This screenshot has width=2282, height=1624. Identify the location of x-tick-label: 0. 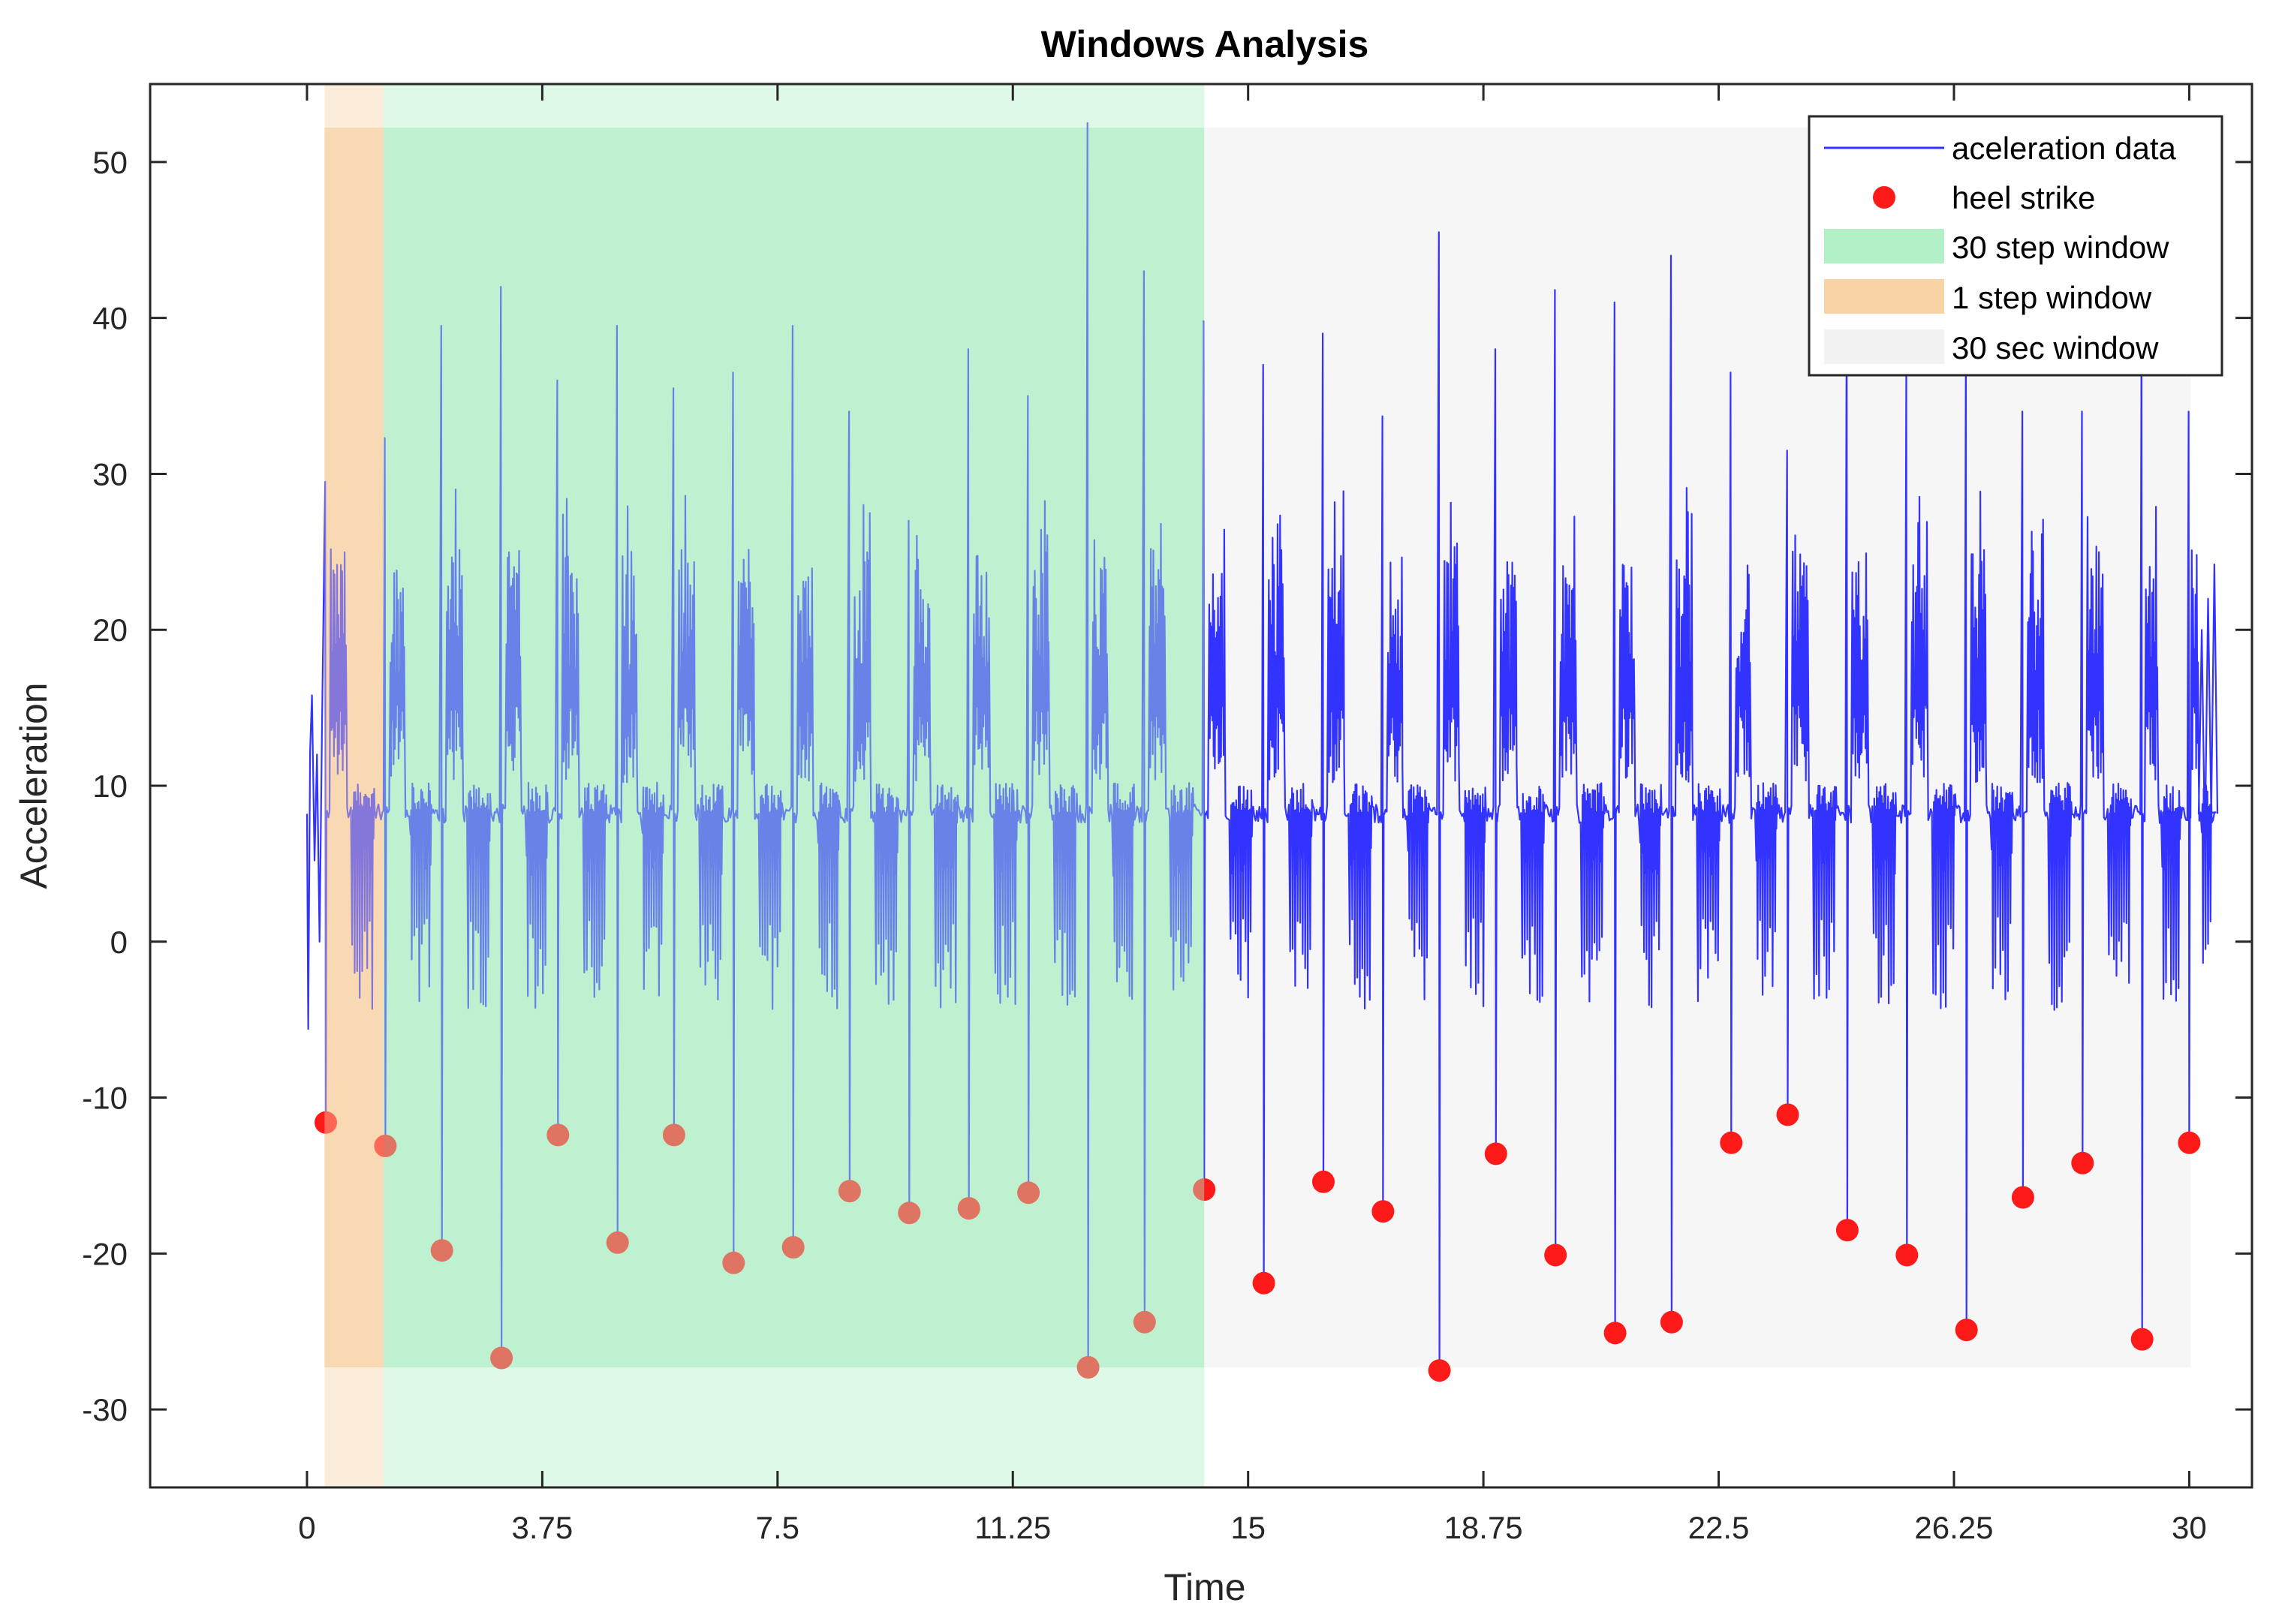
(306, 1527).